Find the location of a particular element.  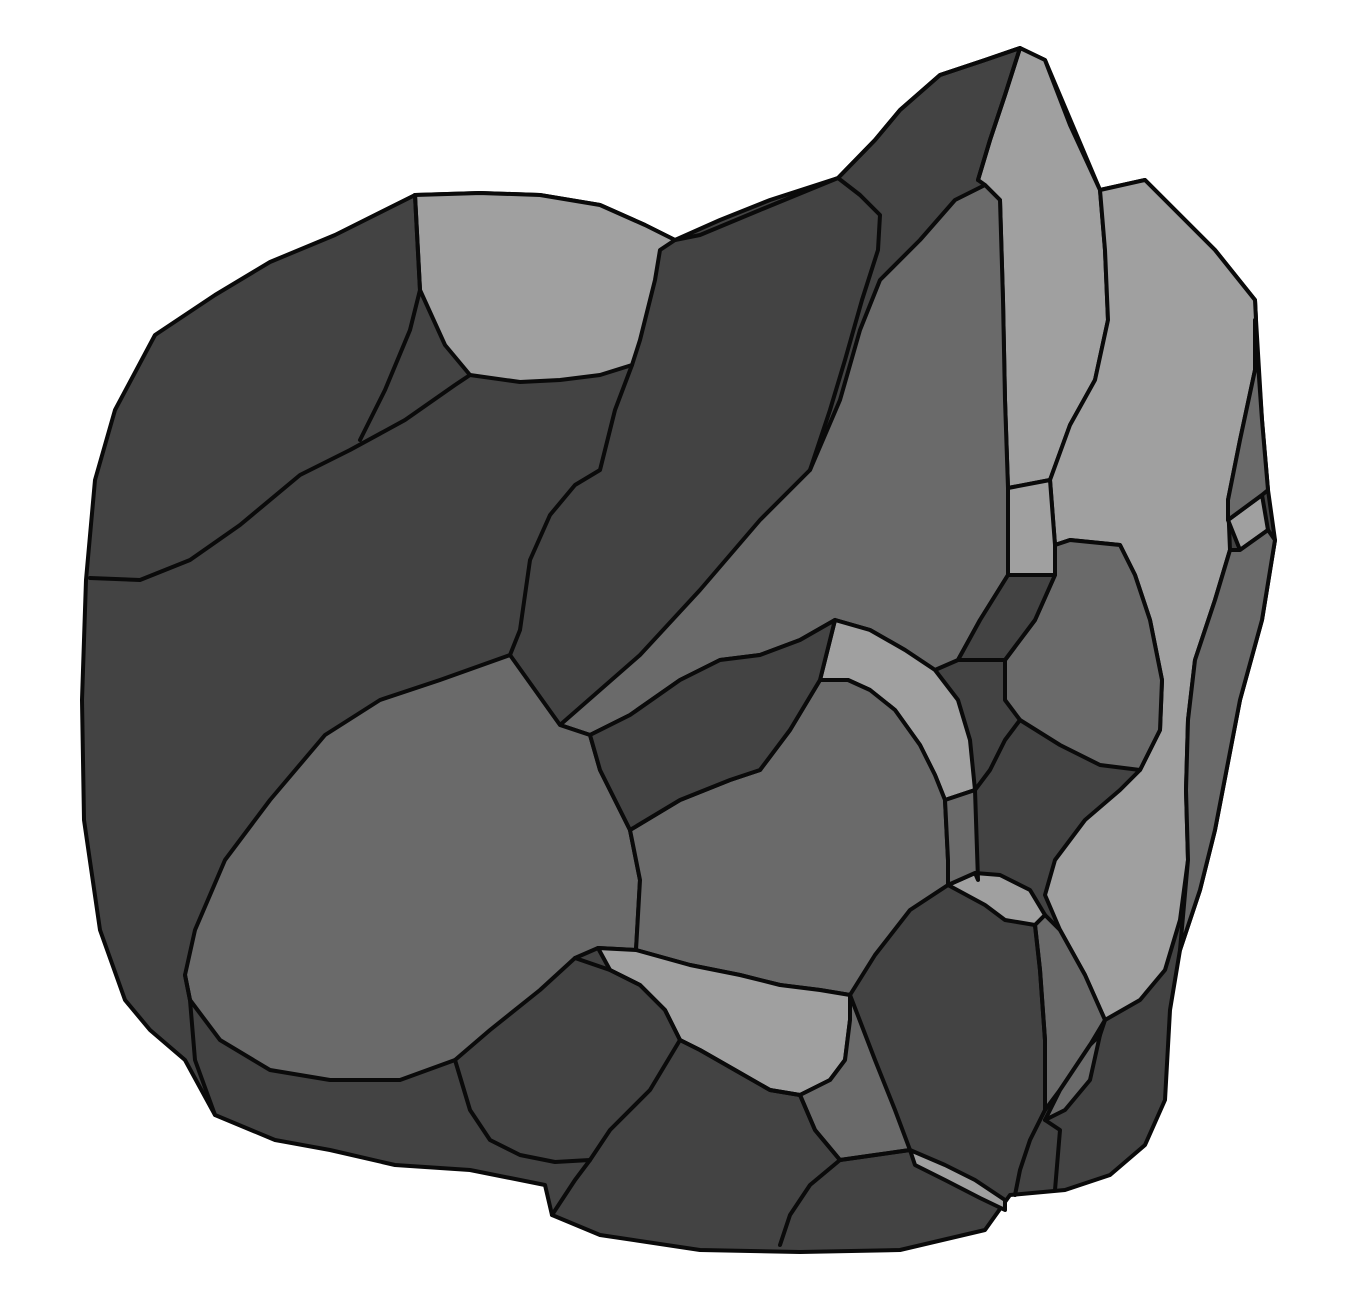

crack-line-right-column is located at coordinates (1030, 1060).